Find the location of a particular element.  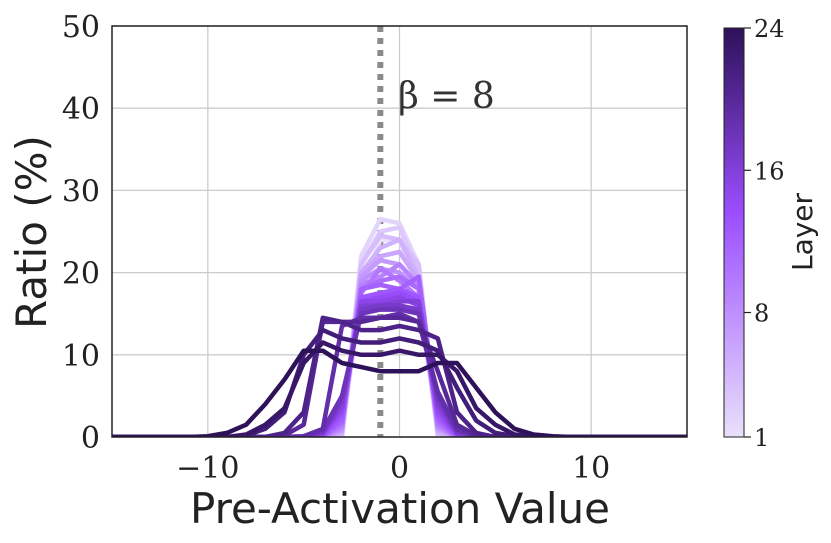

colorbar-label: Layer is located at coordinates (802, 231).